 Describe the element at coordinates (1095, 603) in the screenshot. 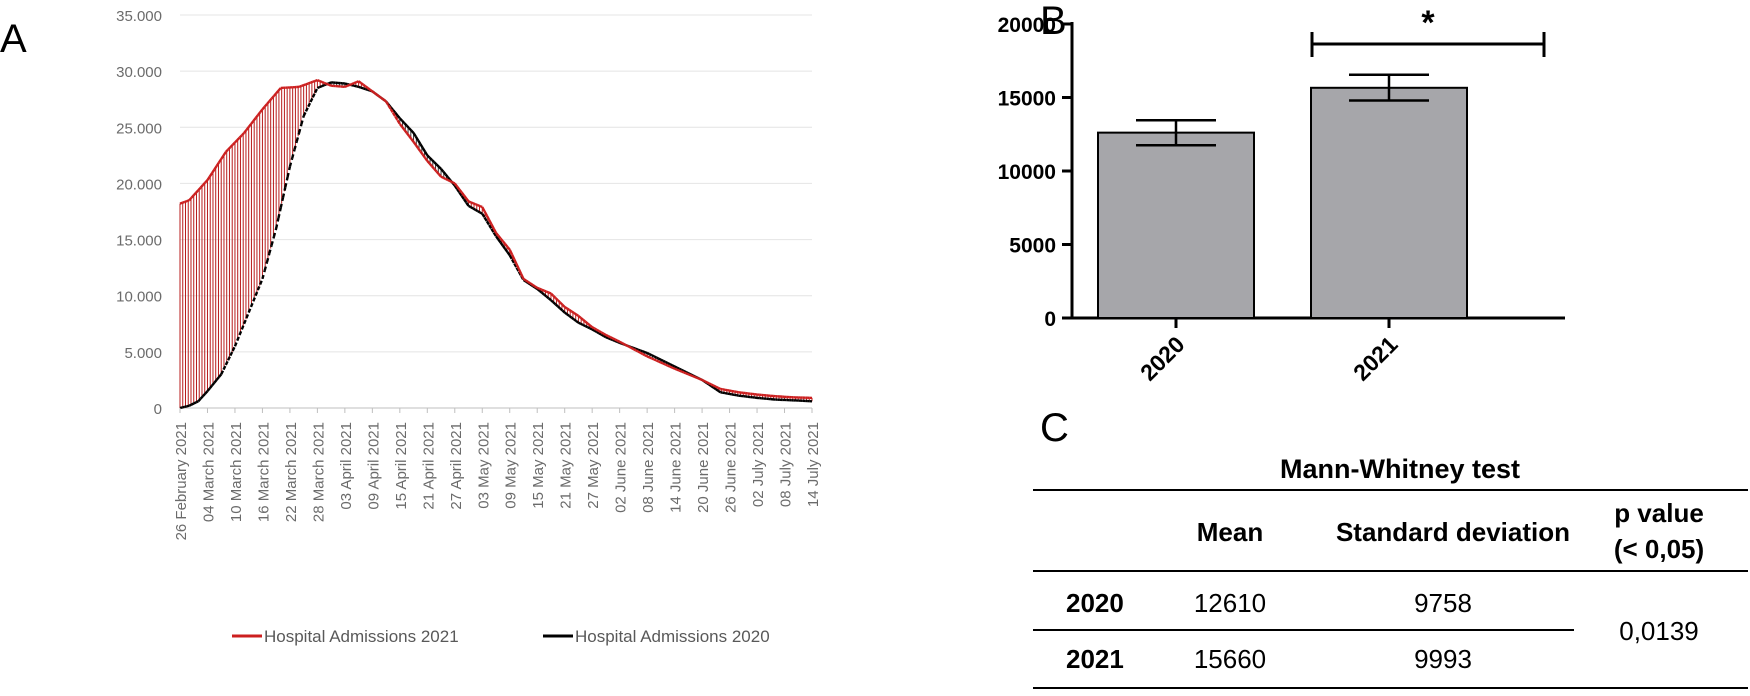

I see `row-2020-year: 2020` at that location.